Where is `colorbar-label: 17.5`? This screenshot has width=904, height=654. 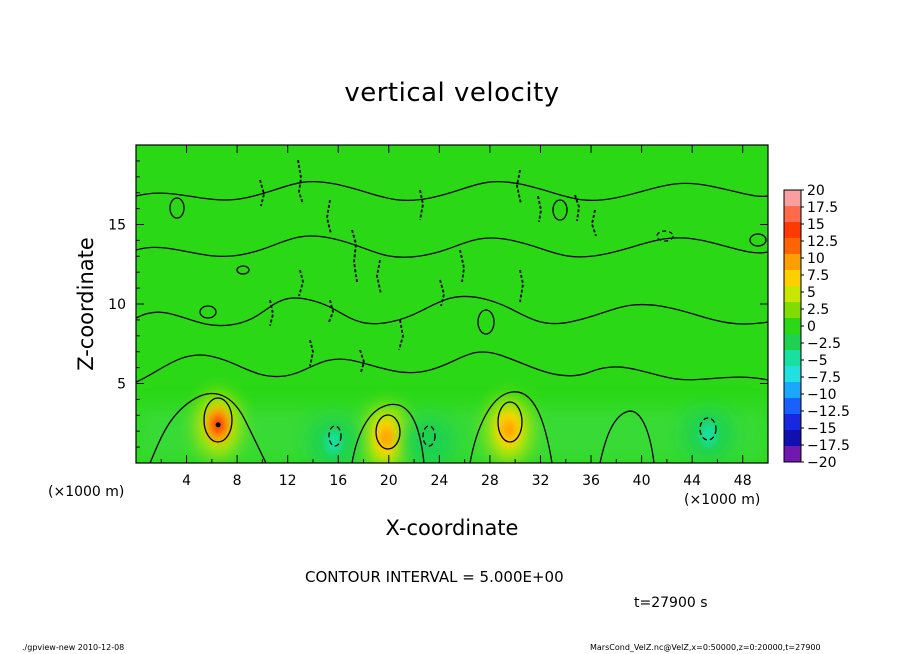 colorbar-label: 17.5 is located at coordinates (822, 208).